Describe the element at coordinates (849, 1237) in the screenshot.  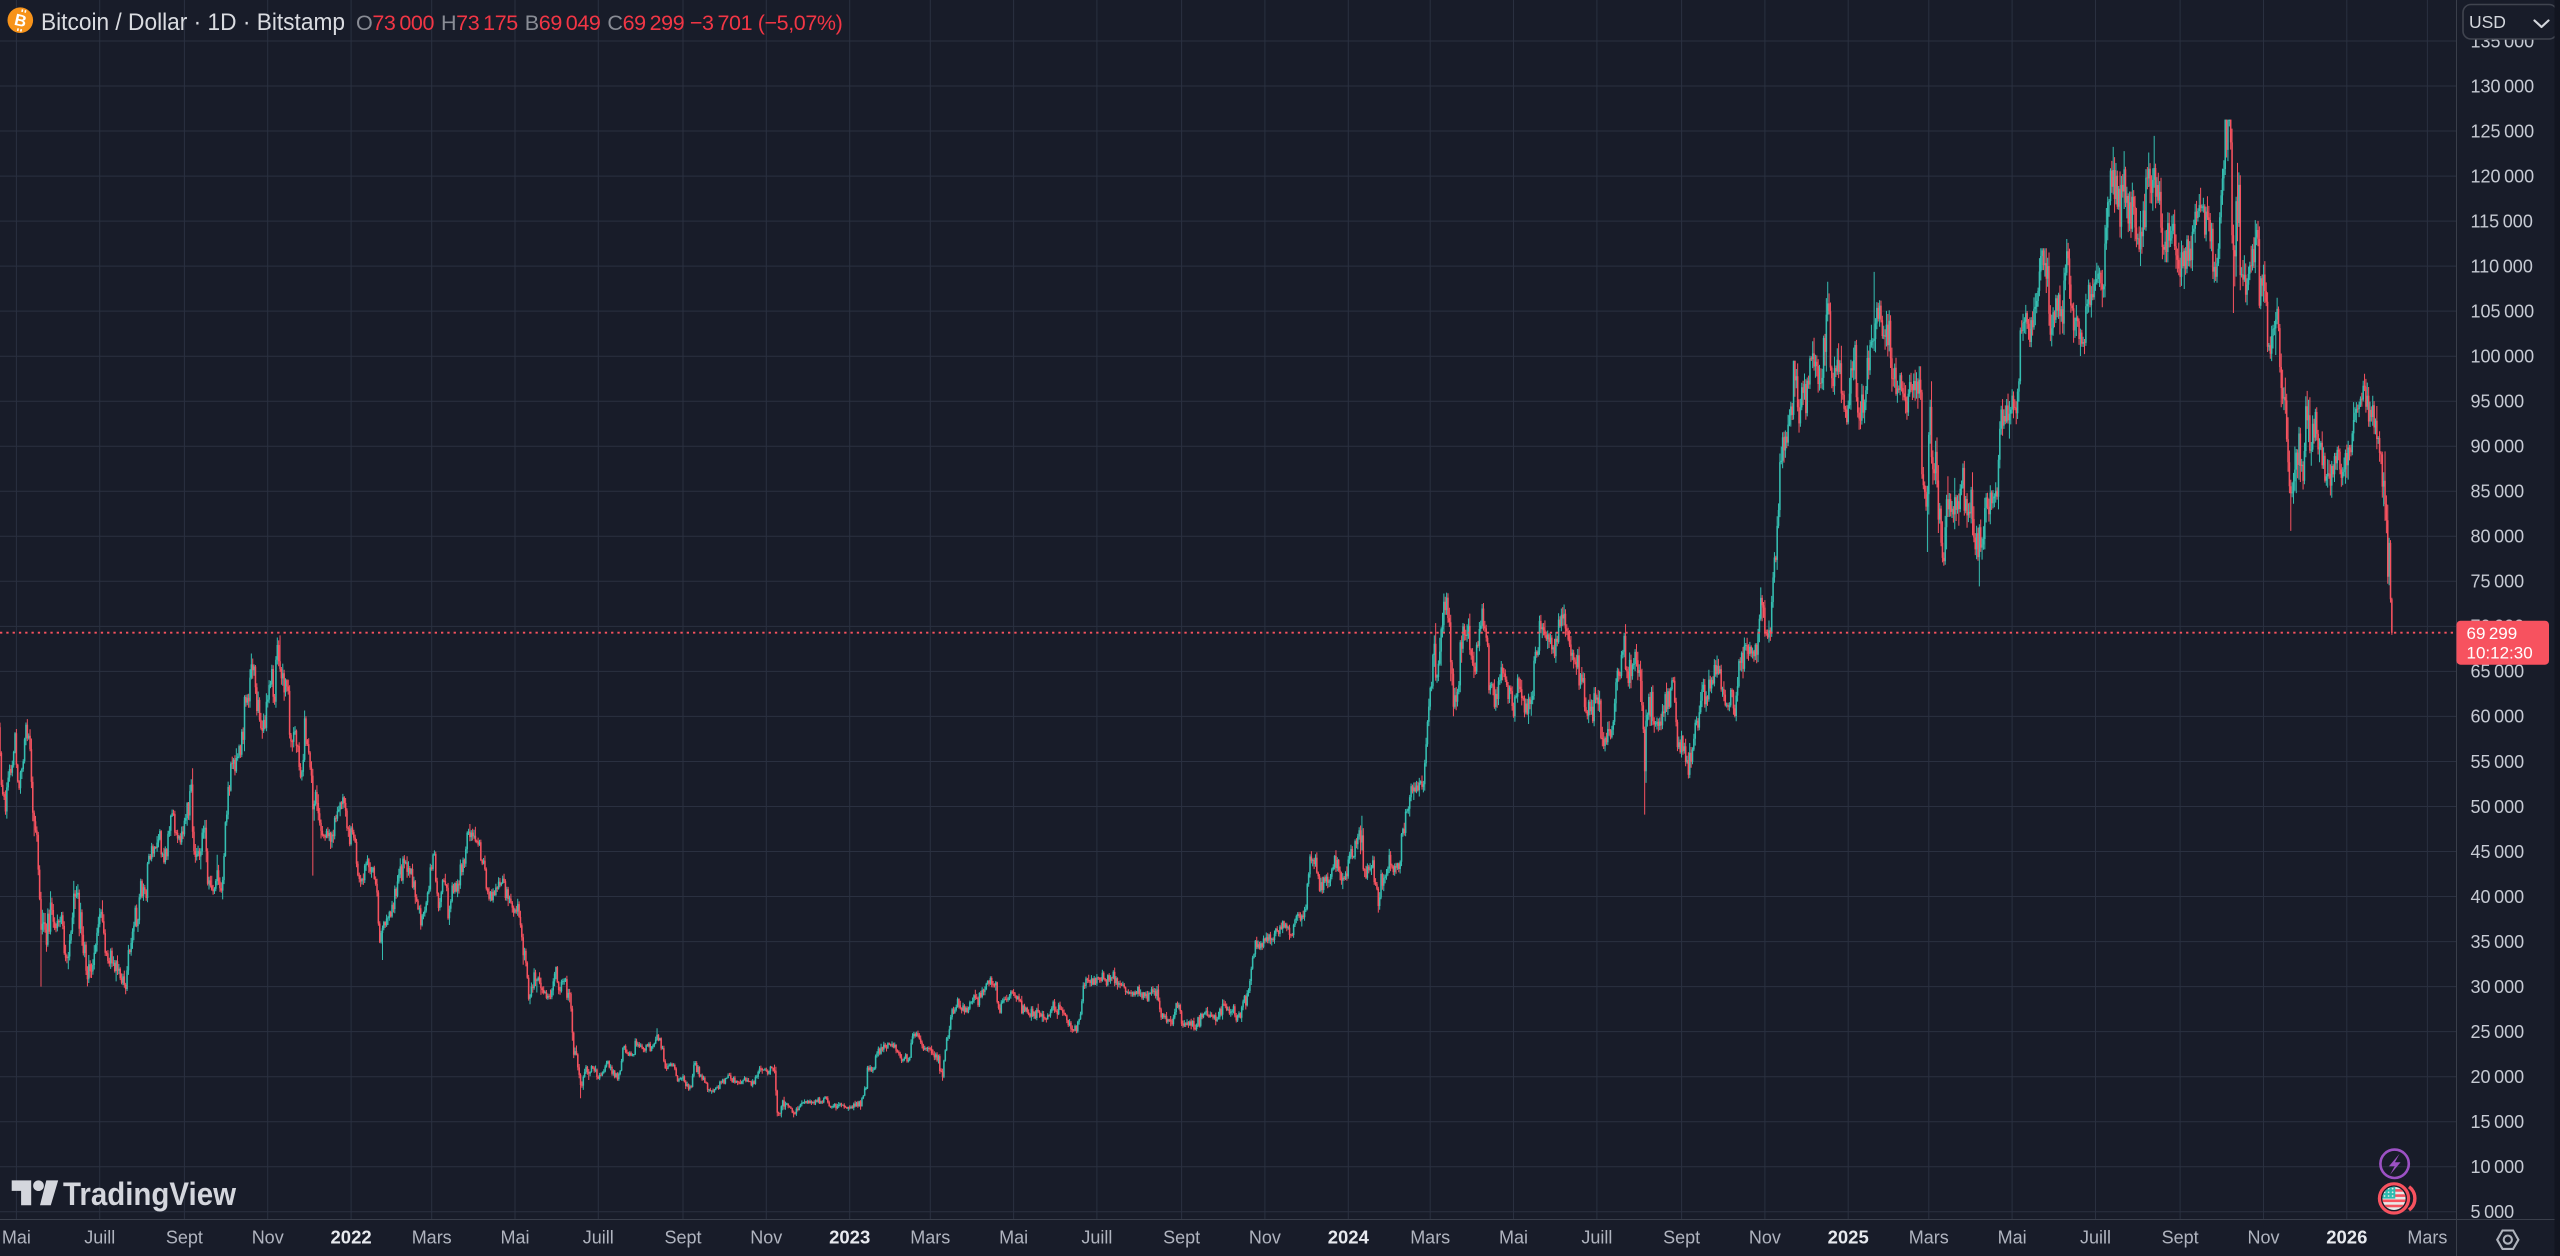
I see `svg-text: 2023` at that location.